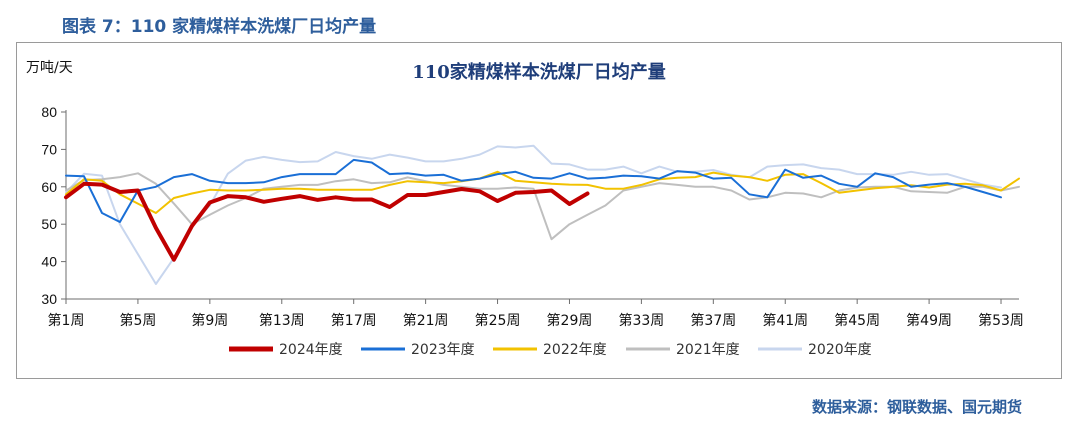 The height and width of the screenshot is (425, 1080). I want to click on x-tick-label: 第45周, so click(857, 320).